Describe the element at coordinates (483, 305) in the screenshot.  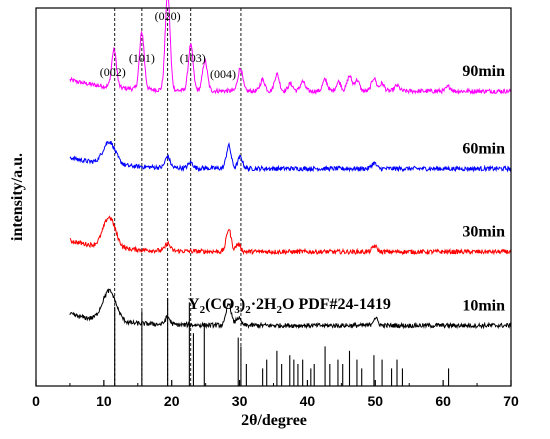
I see `series-label: 10min` at that location.